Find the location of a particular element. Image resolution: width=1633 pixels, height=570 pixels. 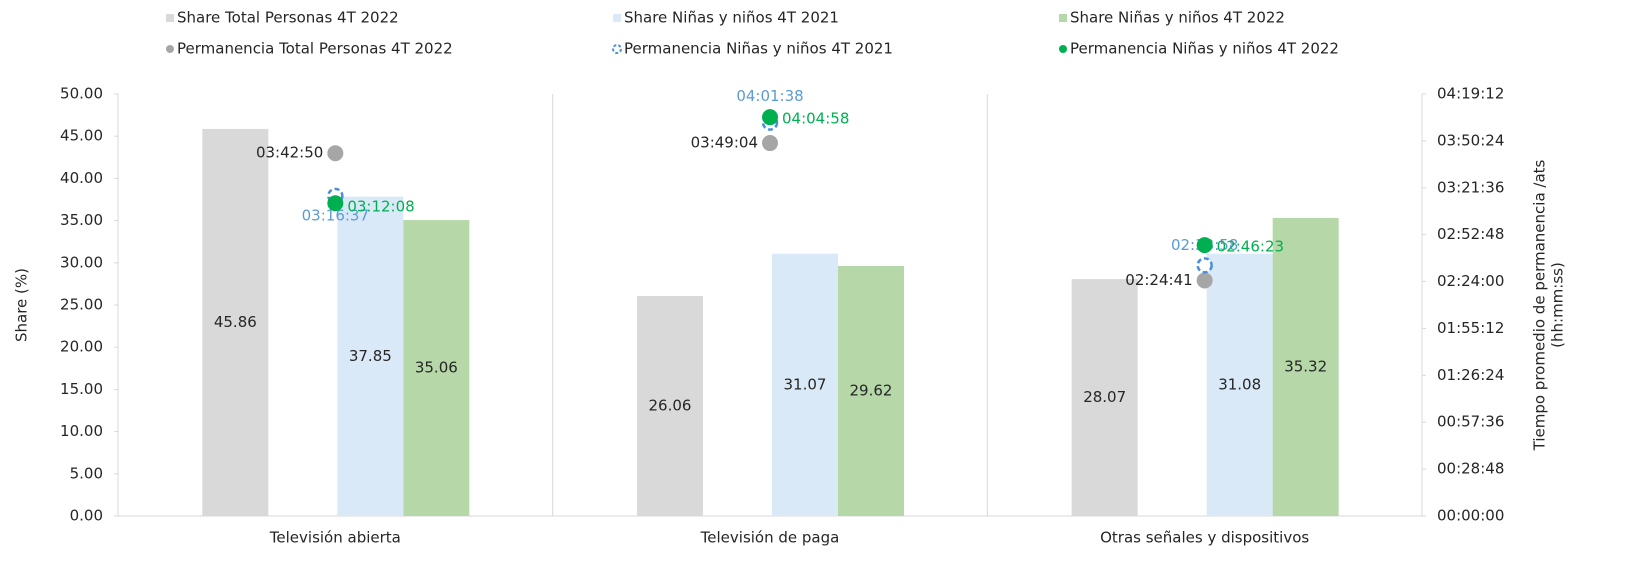

point-value-label: 04:04:58 is located at coordinates (815, 119).